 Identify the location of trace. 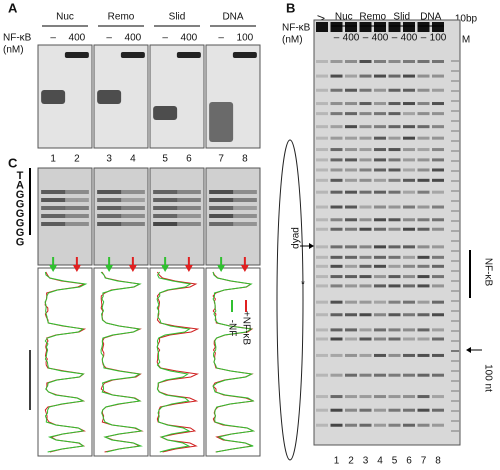
(234, 362).